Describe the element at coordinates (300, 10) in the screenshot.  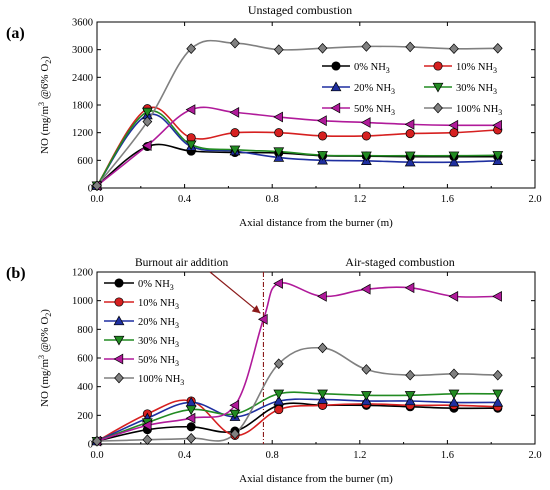
I see `chart-title: Unstaged combustion` at that location.